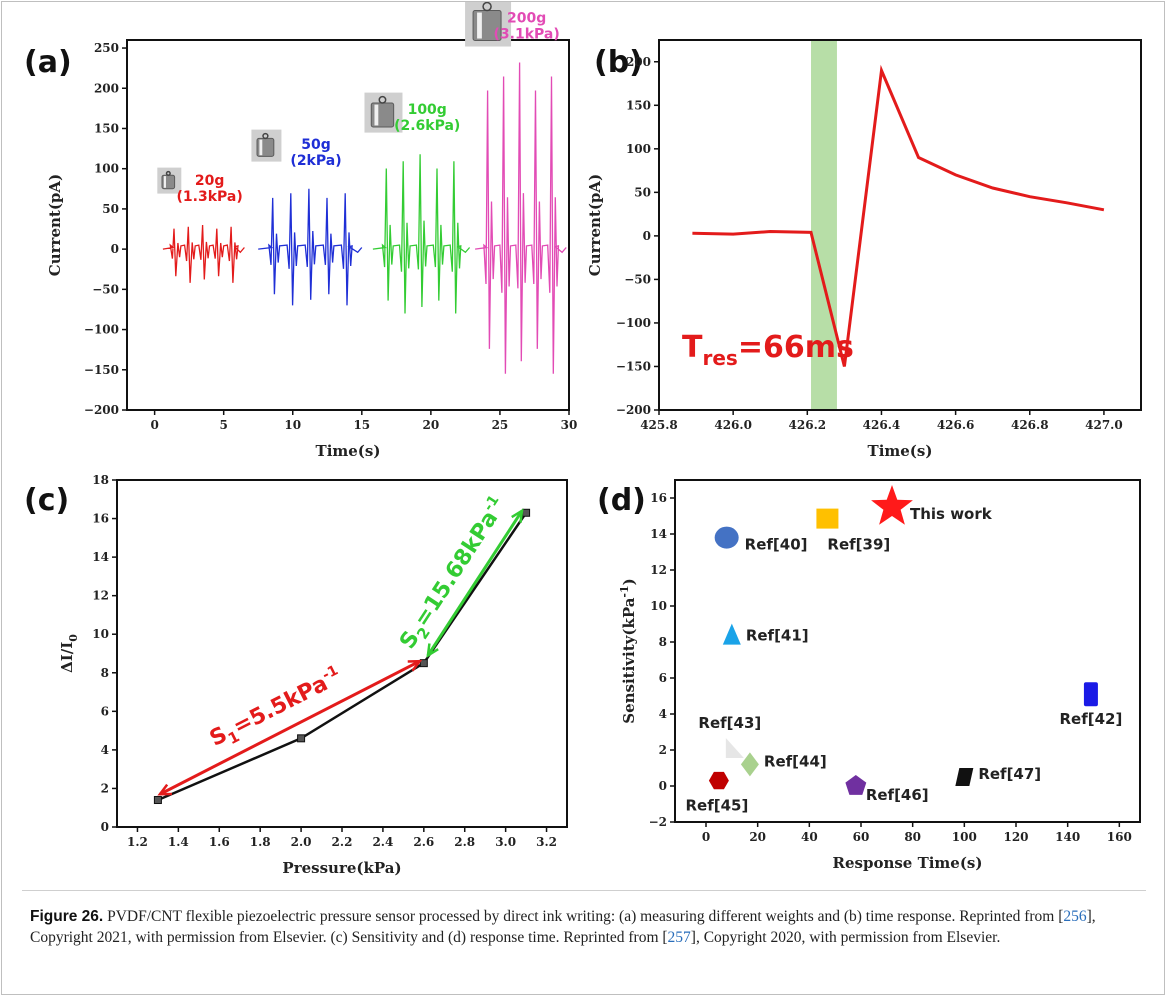 This screenshot has height=998, width=1168. What do you see at coordinates (427, 126) in the screenshot?
I see `pressure-label: (2.6kPa)` at bounding box center [427, 126].